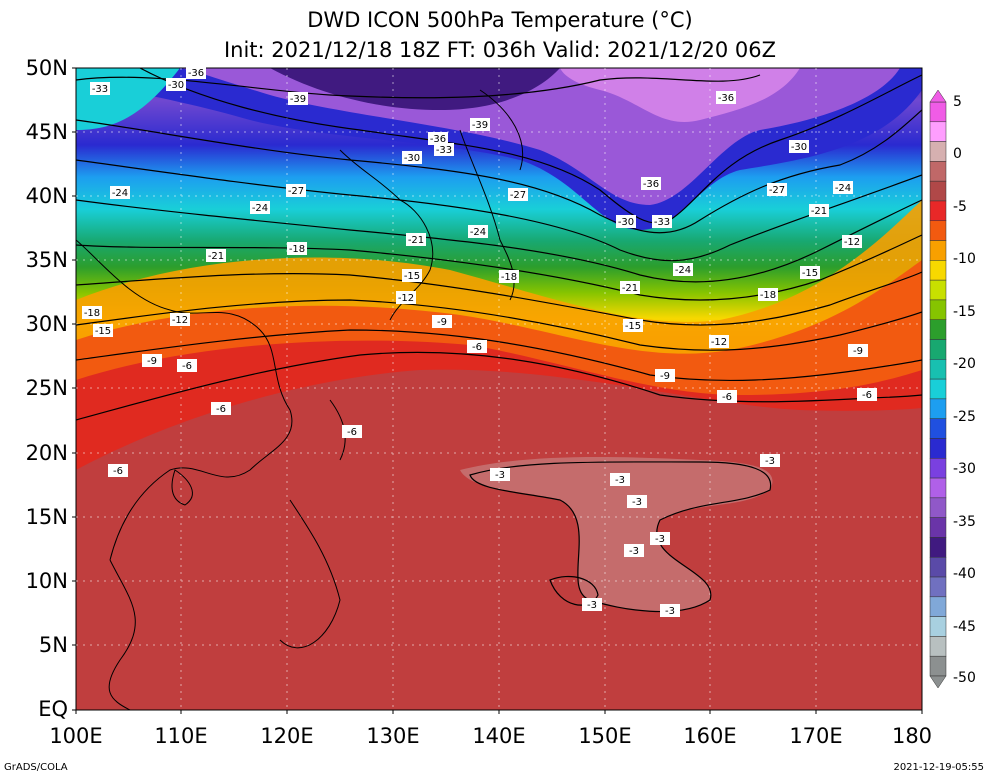  I want to click on contour-label: -33, so click(100, 88).